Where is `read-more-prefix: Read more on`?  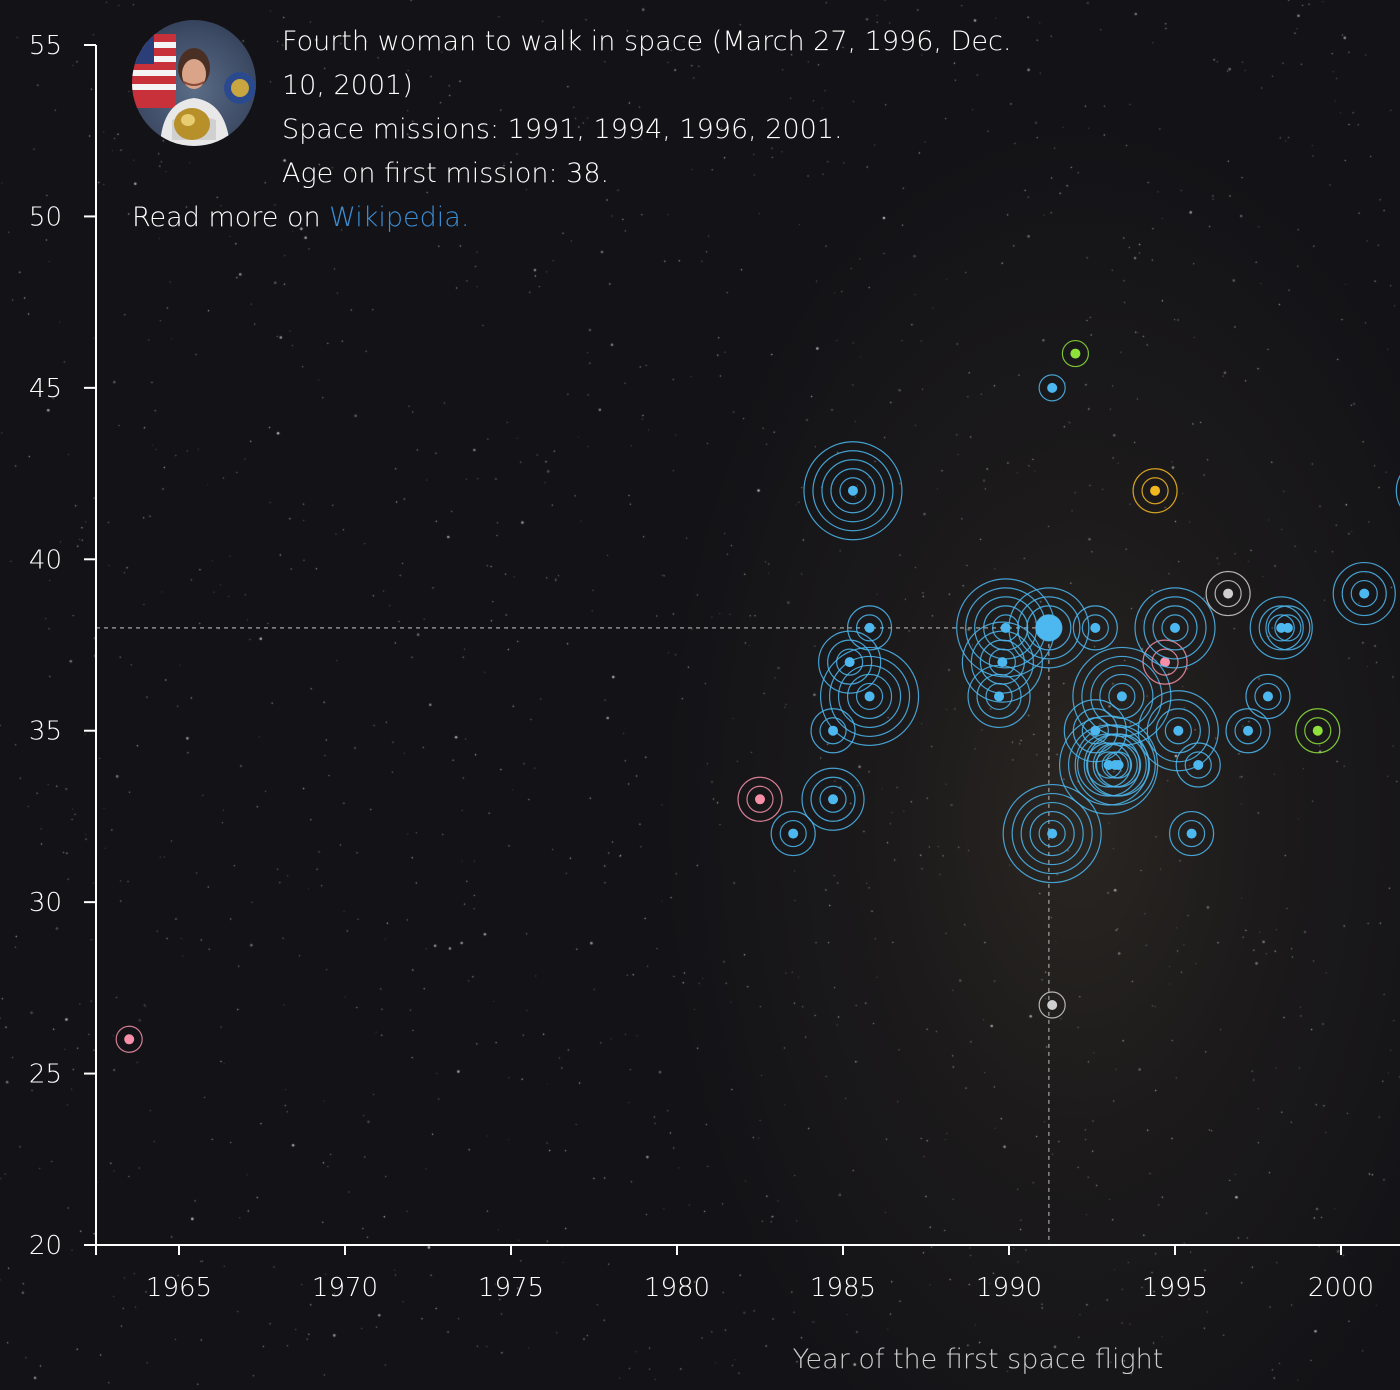 read-more-prefix: Read more on is located at coordinates (226, 217).